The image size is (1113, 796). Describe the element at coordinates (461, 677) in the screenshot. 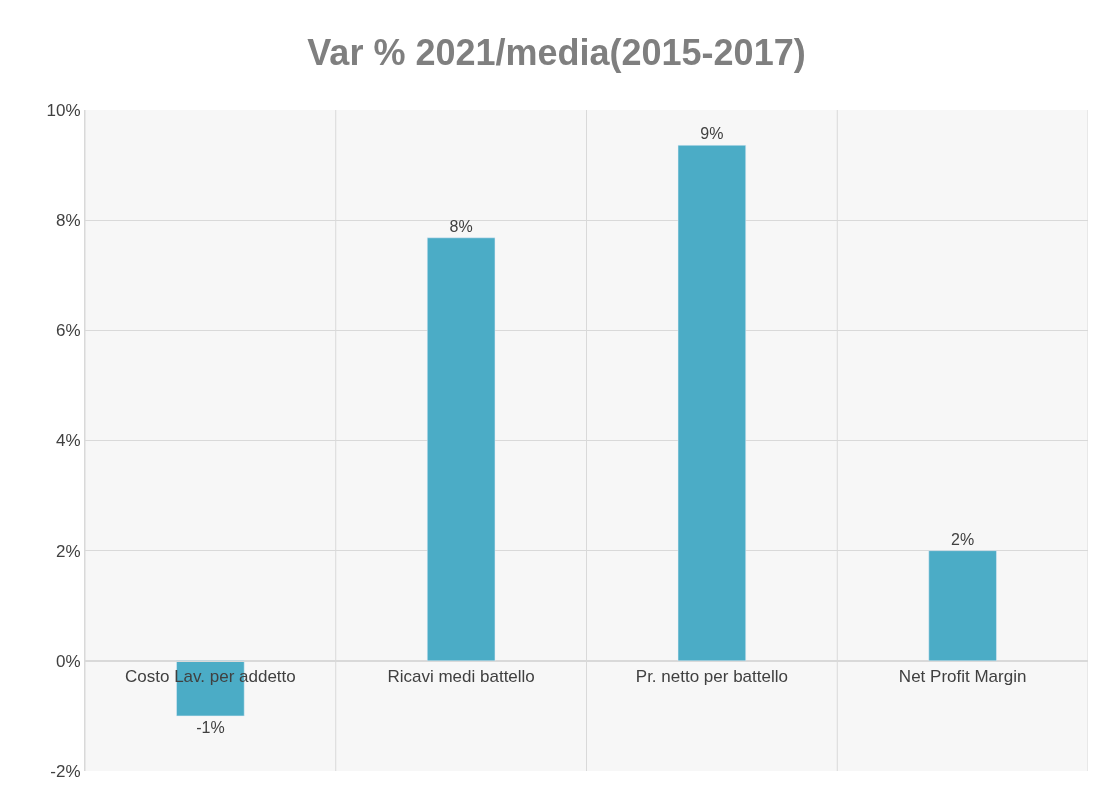

I see `x-tick-label: Ricavi medi battello` at that location.